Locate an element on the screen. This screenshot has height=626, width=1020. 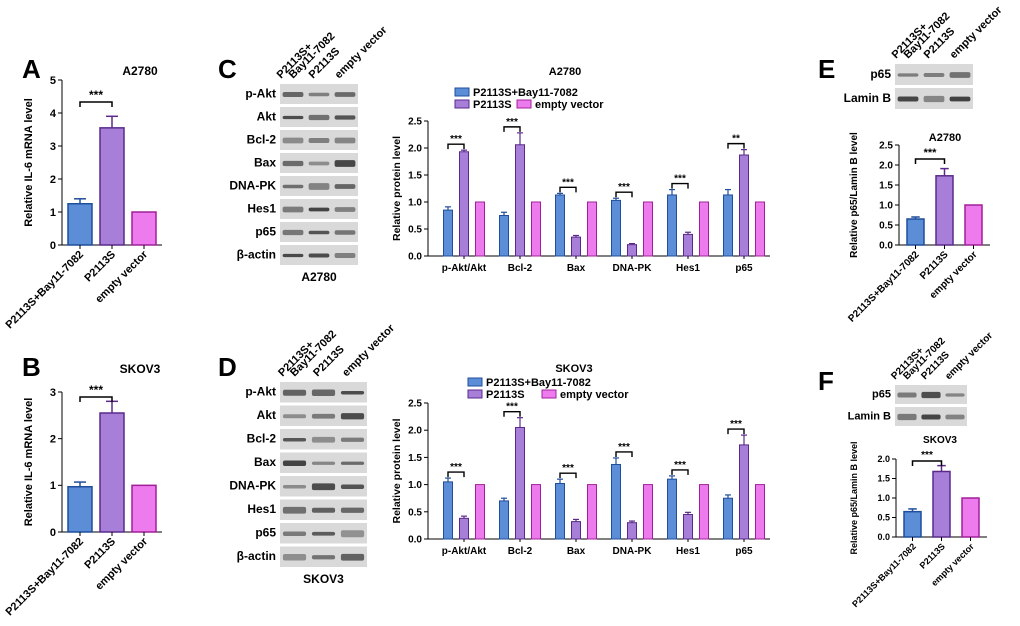
blot-row-label: Akt is located at coordinates (266, 415).